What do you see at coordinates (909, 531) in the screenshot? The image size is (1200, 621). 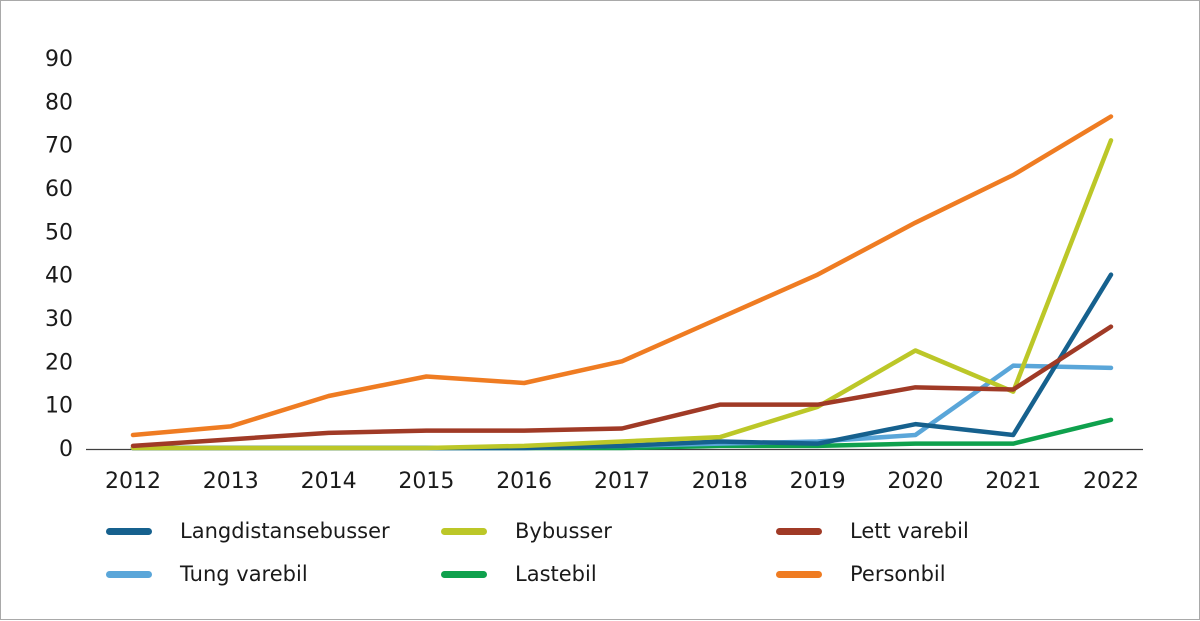 I see `legend-label: Lett varebil` at bounding box center [909, 531].